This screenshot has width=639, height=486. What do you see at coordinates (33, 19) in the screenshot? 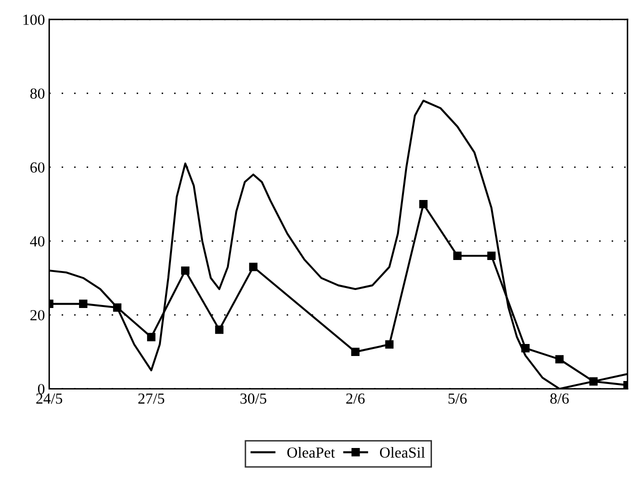
I see `y-tick-label: 100` at bounding box center [33, 19].